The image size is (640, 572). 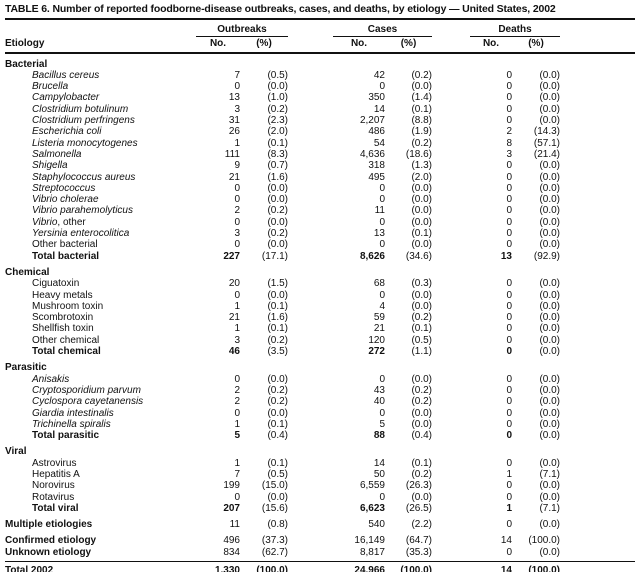 I want to click on percent-cell: (15.6), so click(x=274, y=508).